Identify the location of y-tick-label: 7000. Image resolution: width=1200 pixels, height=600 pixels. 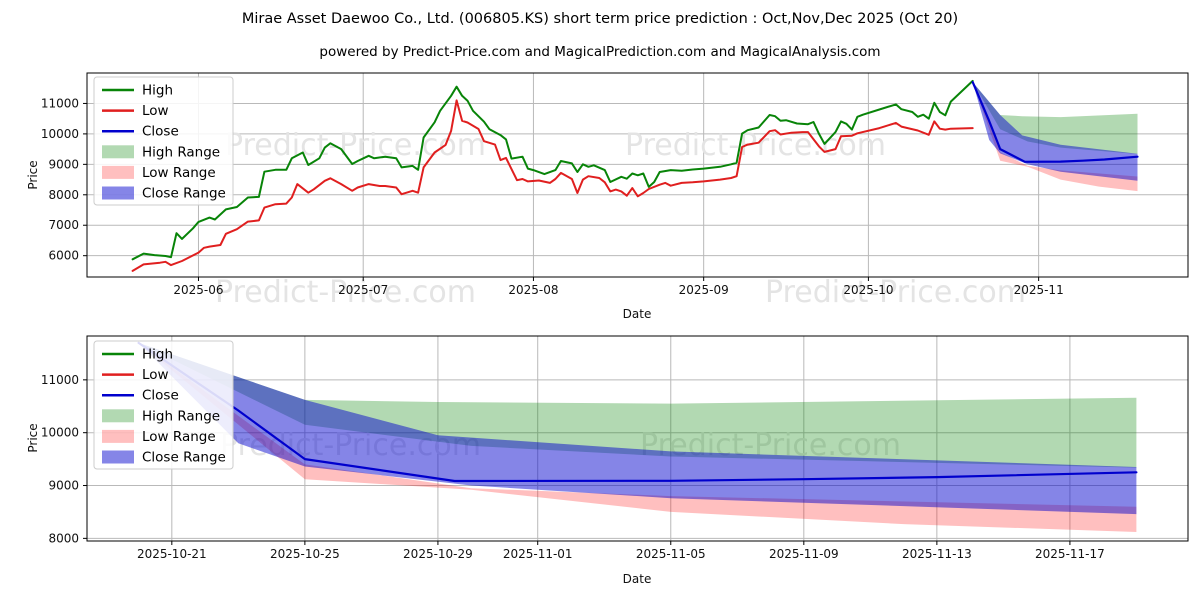
(63, 225).